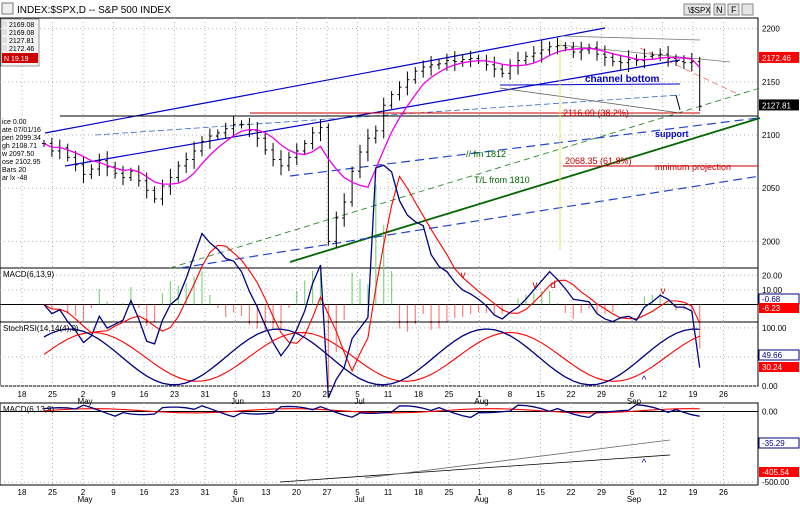  What do you see at coordinates (7, 8) in the screenshot?
I see `menu-icon` at bounding box center [7, 8].